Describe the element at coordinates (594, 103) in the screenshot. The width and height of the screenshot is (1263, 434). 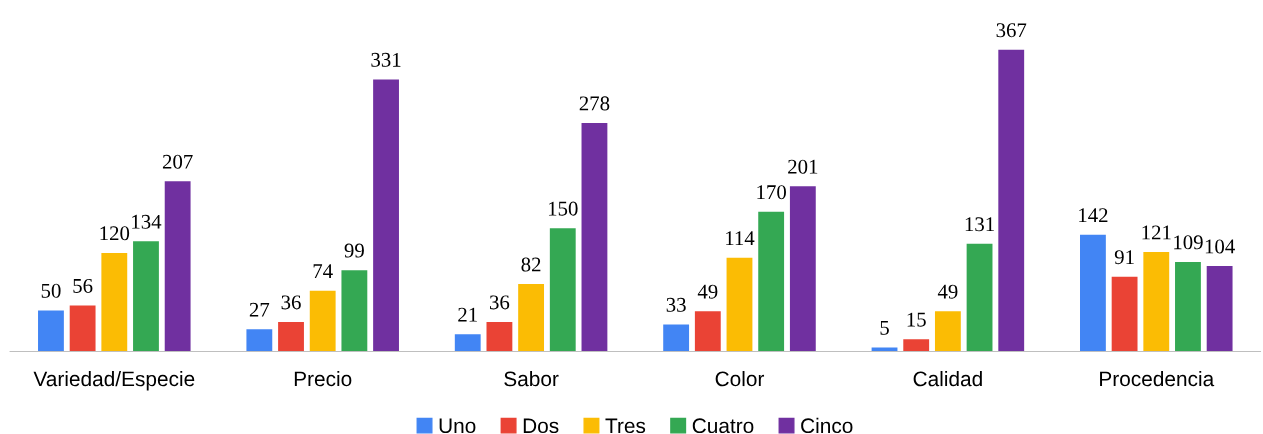
I see `data-label: 278` at that location.